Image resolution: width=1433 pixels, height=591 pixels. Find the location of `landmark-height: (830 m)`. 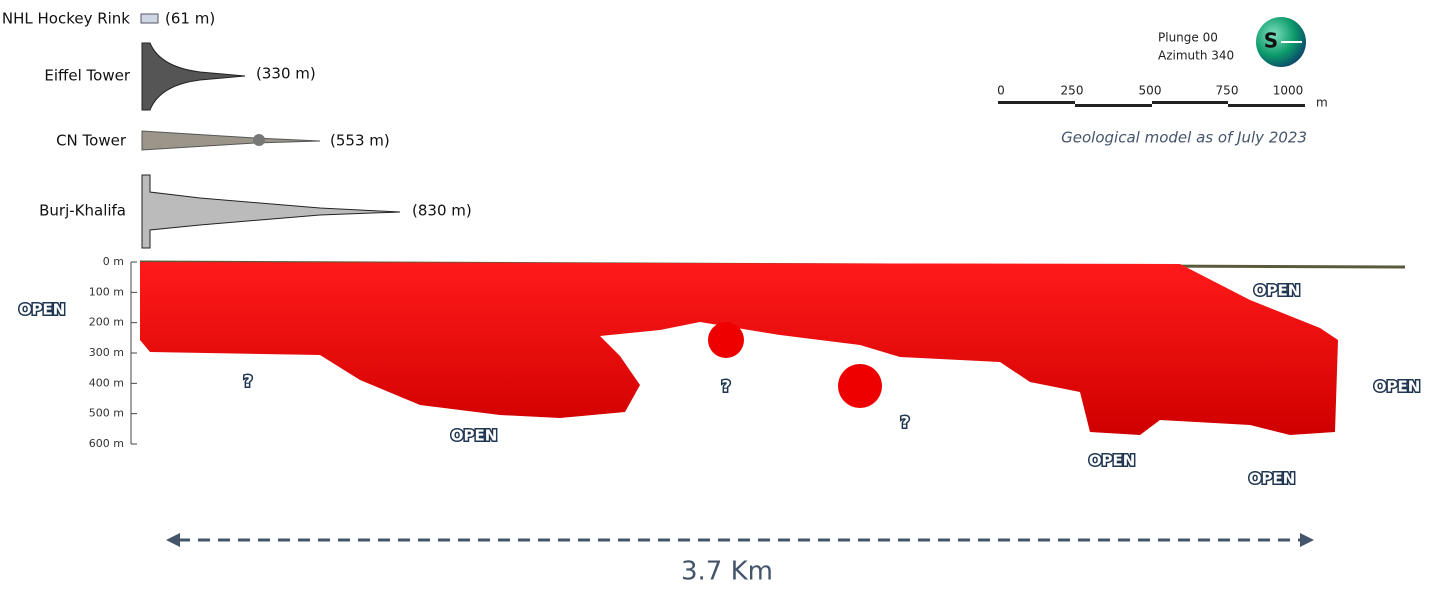

landmark-height: (830 m) is located at coordinates (442, 211).